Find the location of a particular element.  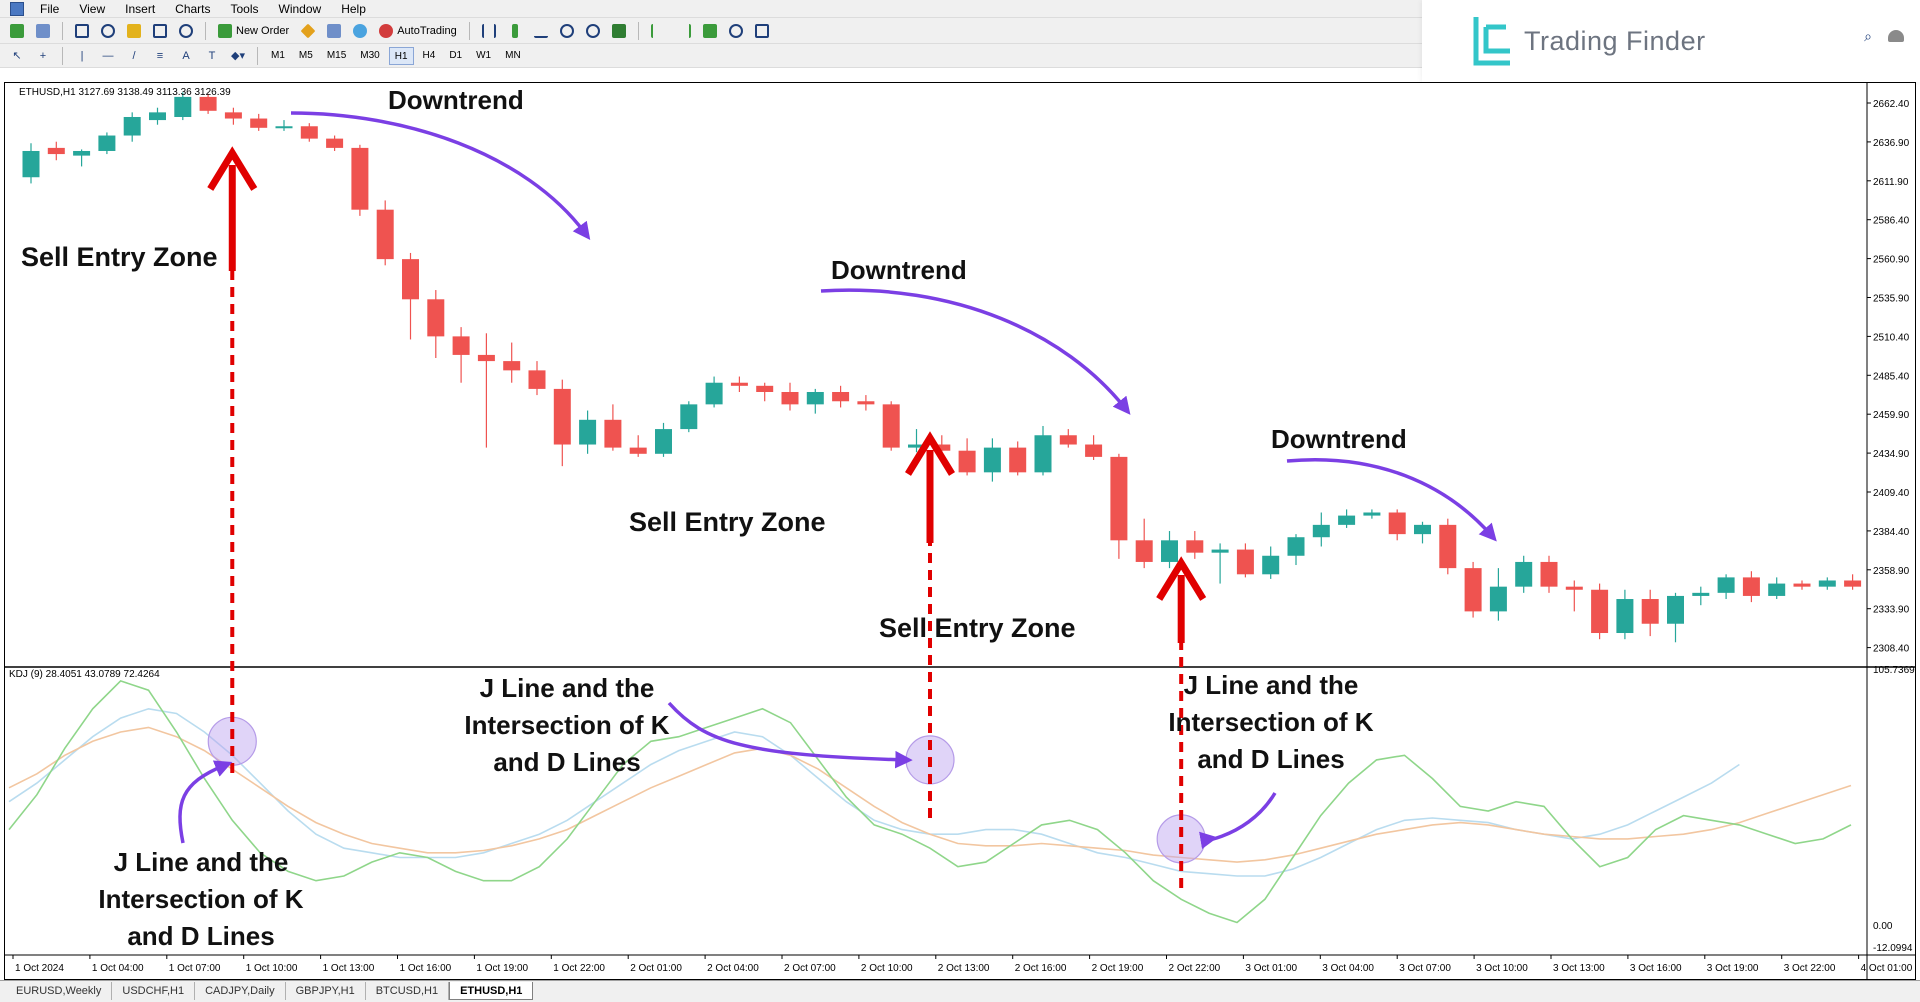

shapes-tool: ◆▾ is located at coordinates (238, 56).